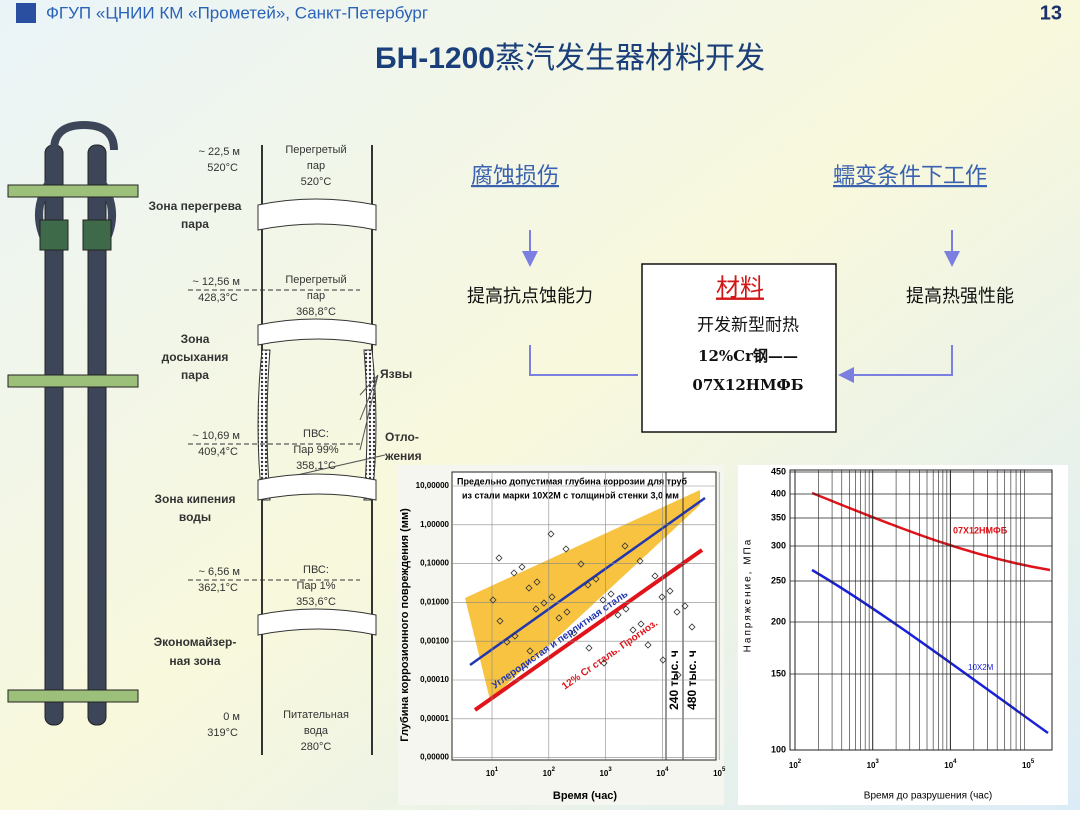  What do you see at coordinates (1051, 13) in the screenshot?
I see `page-number: 13` at bounding box center [1051, 13].